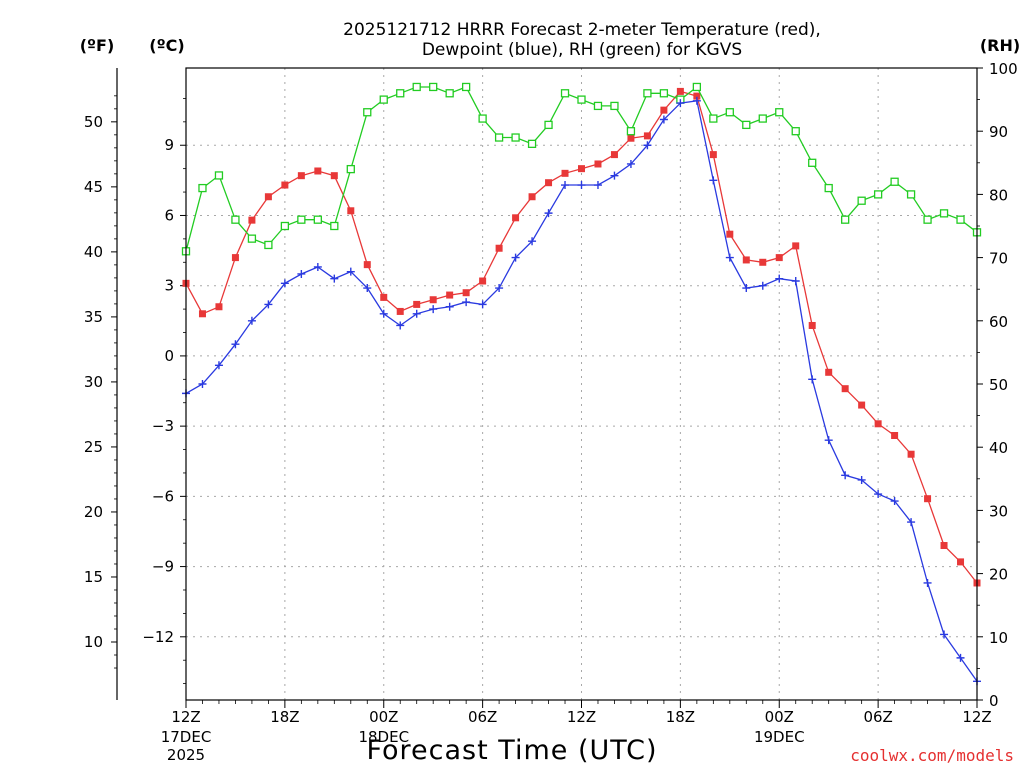 Image resolution: width=1024 pixels, height=768 pixels. What do you see at coordinates (93, 447) in the screenshot?
I see `fahrenheit-tick-label: 25` at bounding box center [93, 447].